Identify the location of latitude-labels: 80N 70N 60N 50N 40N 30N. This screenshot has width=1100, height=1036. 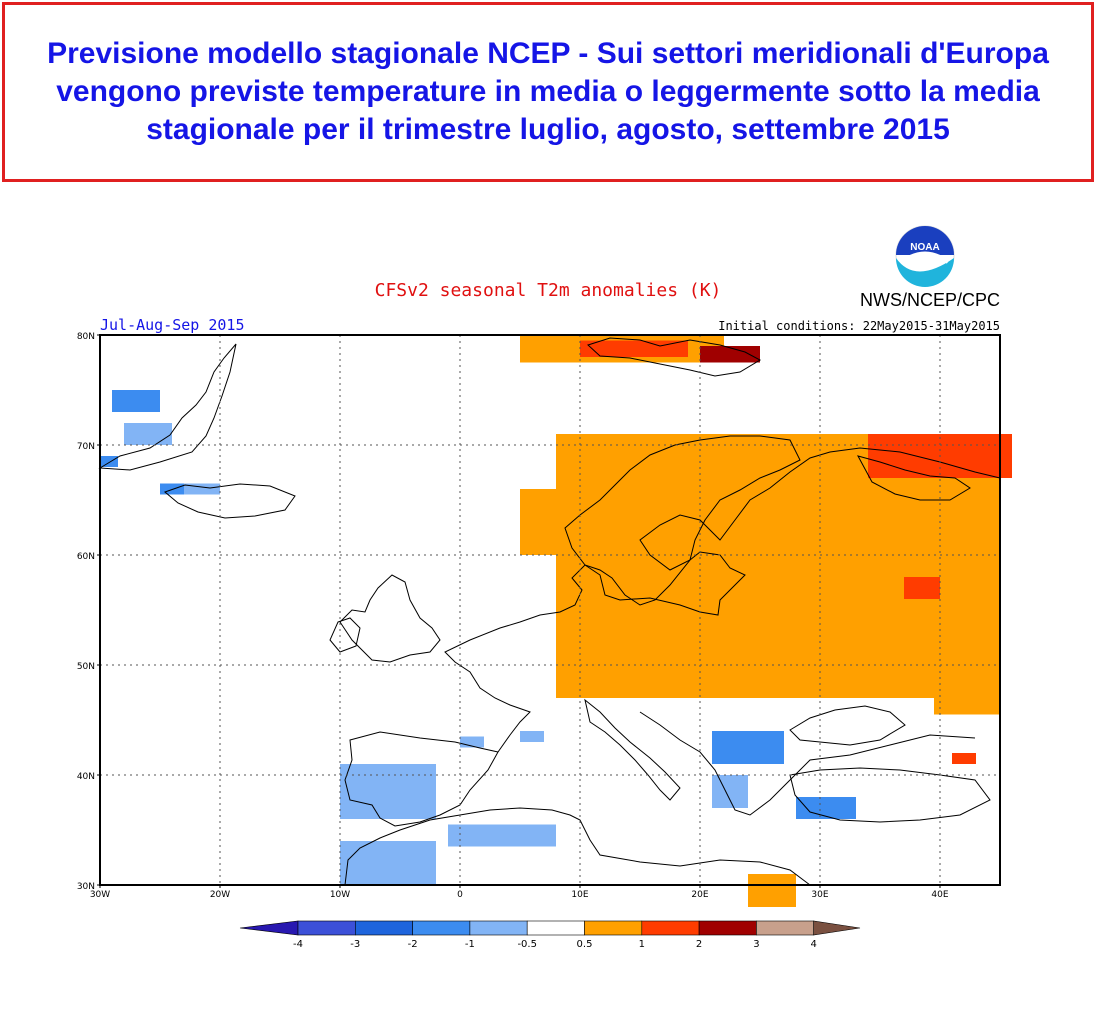
(88, 612).